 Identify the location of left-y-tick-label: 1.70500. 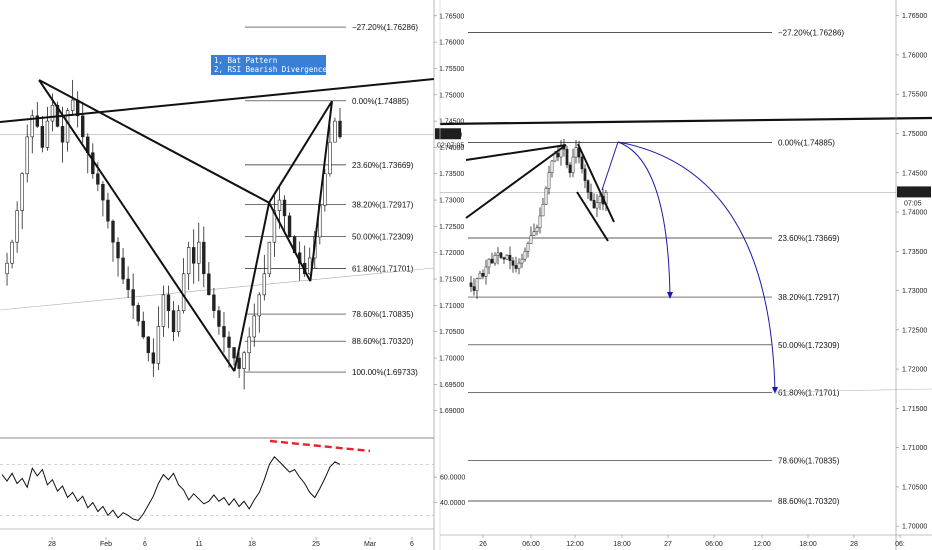
(451, 332).